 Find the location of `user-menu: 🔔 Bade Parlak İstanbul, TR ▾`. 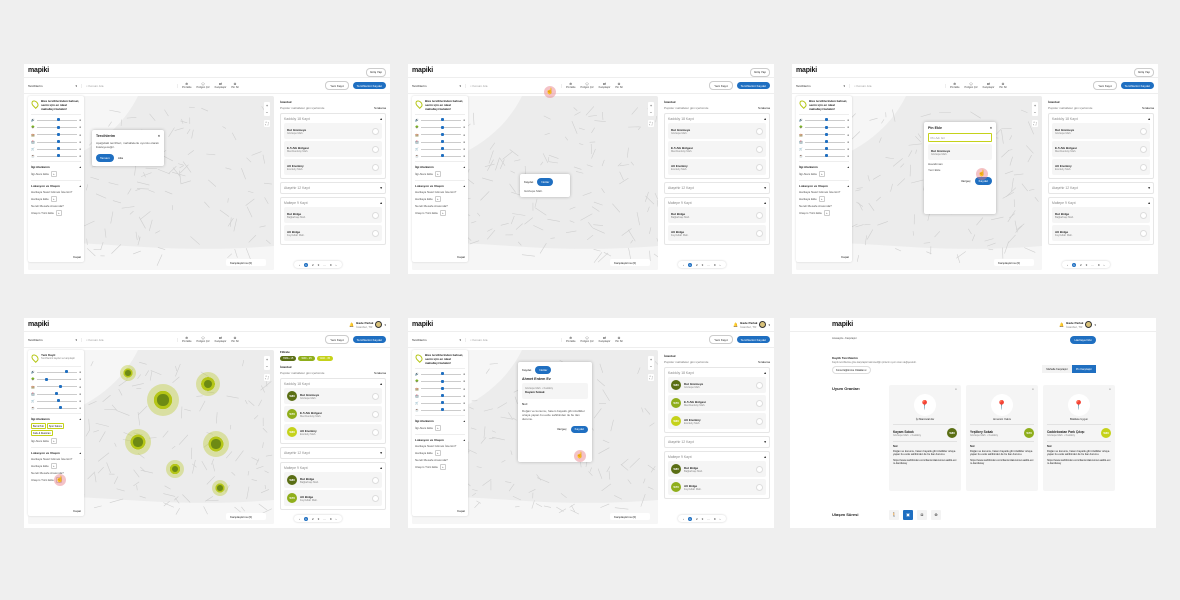

user-menu: 🔔 Bade Parlak İstanbul, TR ▾ is located at coordinates (367, 325).